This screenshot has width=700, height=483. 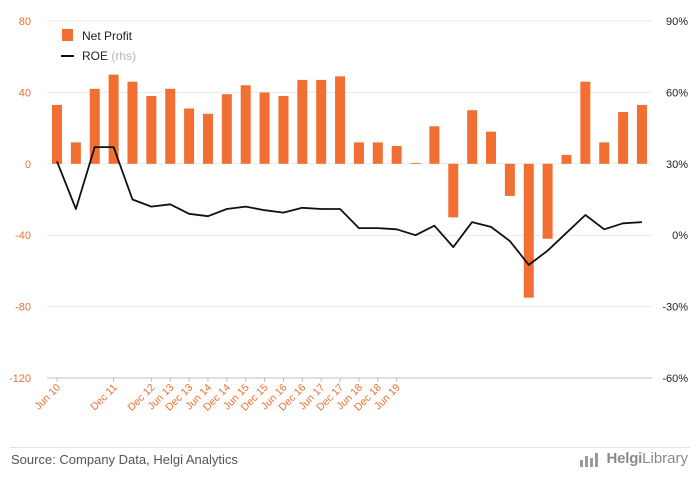 I want to click on x-tick-label: Jun 10, so click(x=47, y=397).